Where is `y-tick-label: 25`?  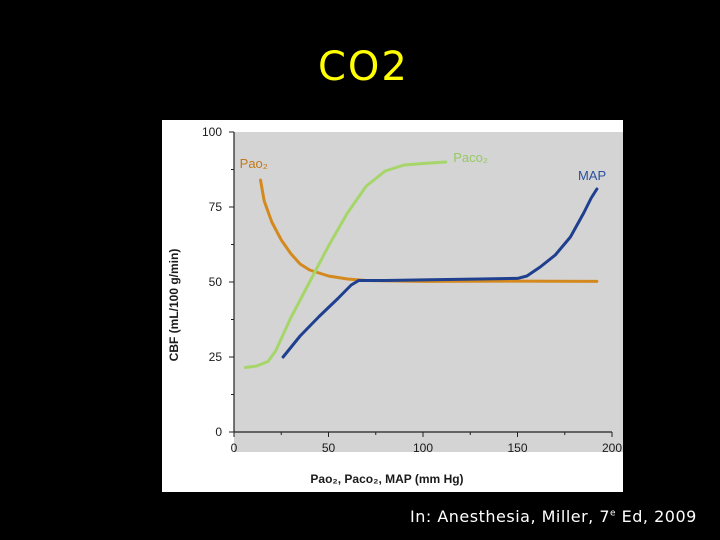 y-tick-label: 25 is located at coordinates (216, 357).